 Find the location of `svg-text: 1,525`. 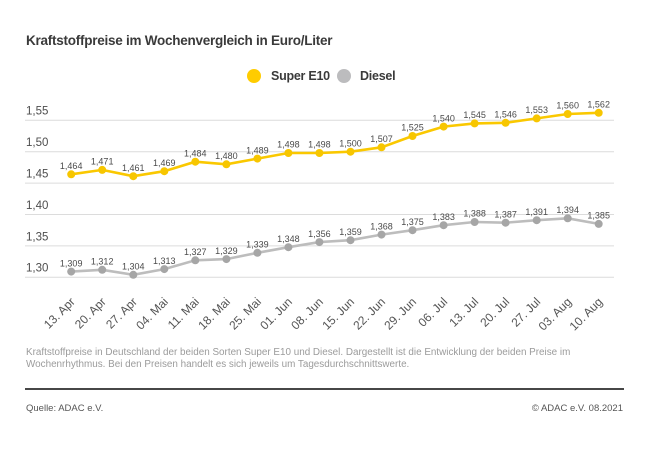

svg-text: 1,525 is located at coordinates (412, 128).